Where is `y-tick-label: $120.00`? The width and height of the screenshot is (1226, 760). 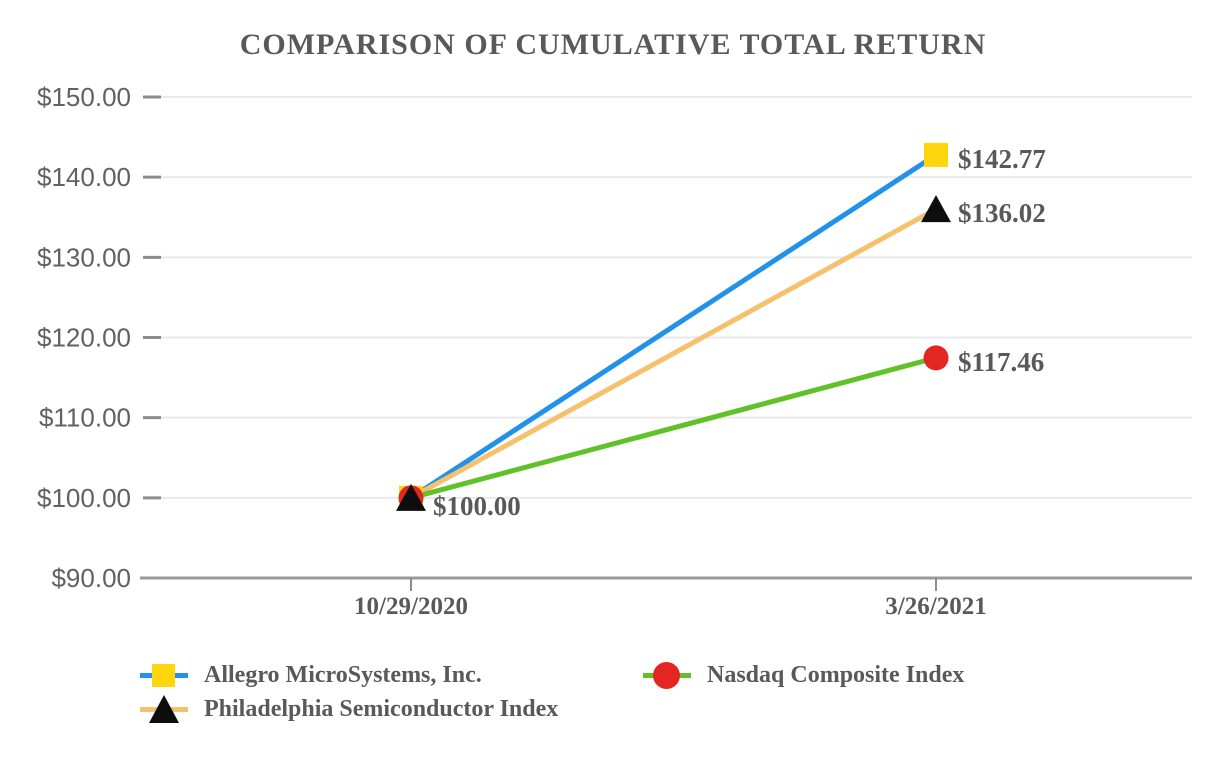
y-tick-label: $120.00 is located at coordinates (84, 338).